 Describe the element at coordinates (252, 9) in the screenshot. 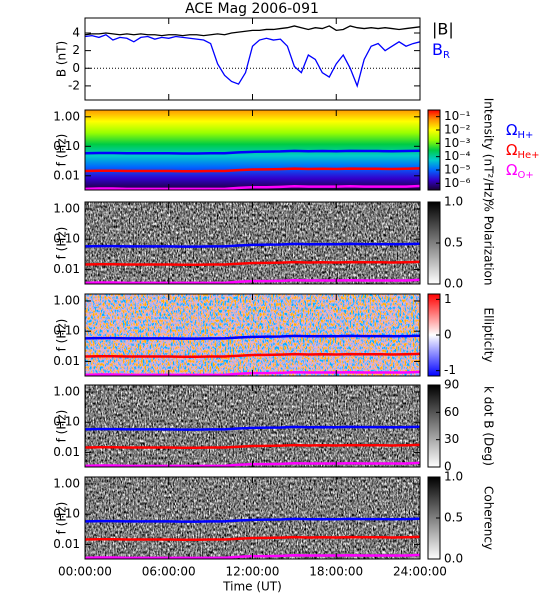

I see `chart-title: ACE Mag 2006-091` at that location.